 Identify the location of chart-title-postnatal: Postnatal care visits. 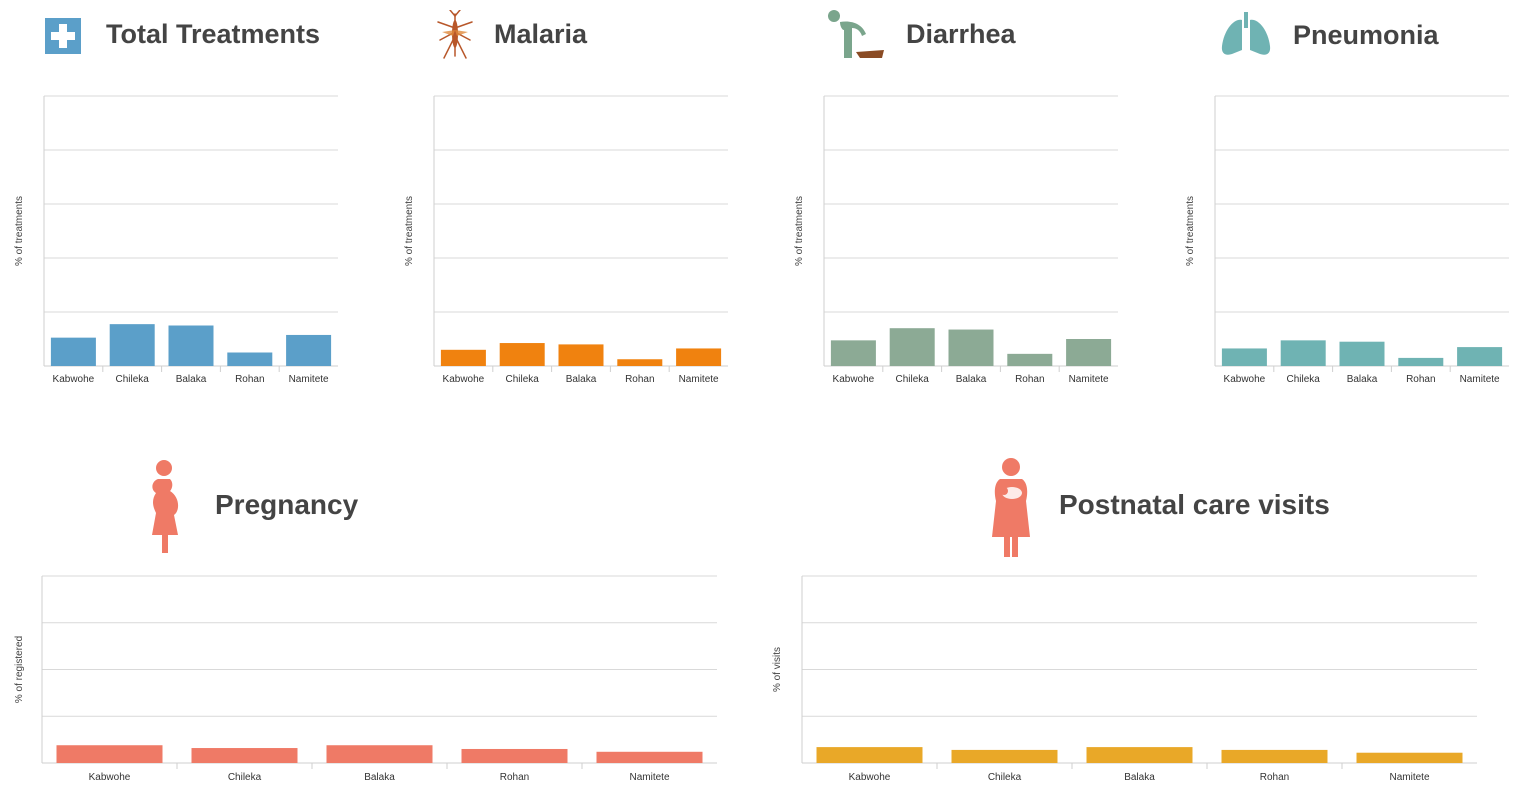
(1194, 504).